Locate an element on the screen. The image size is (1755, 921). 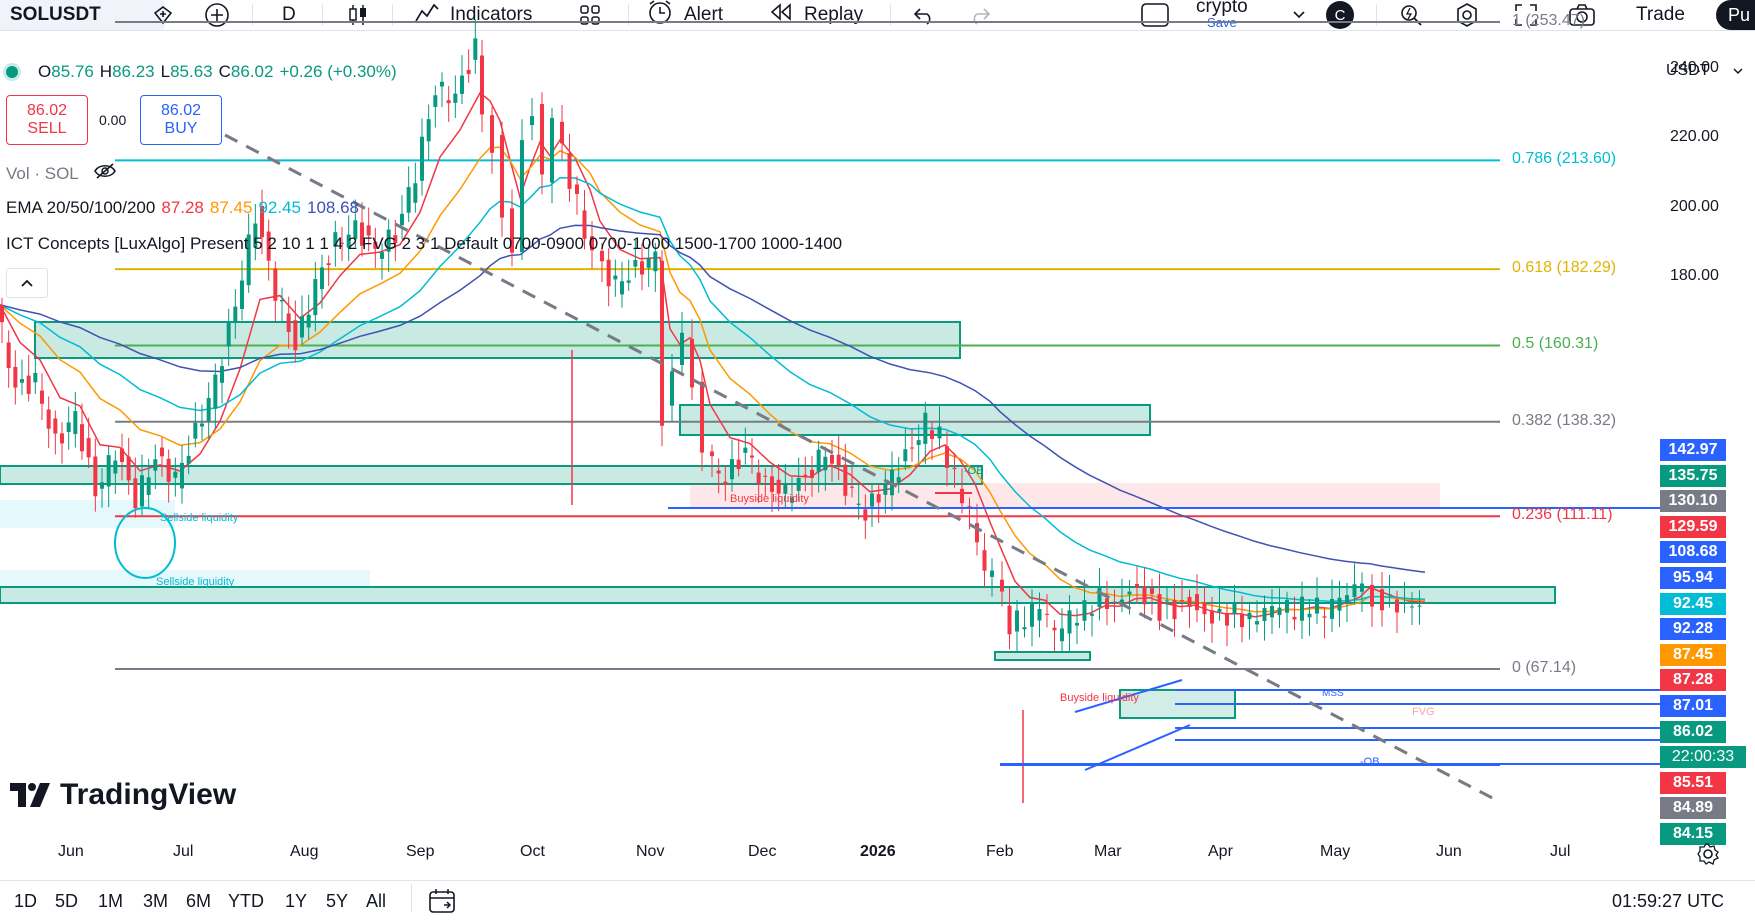
avatar: C is located at coordinates (1340, 15).